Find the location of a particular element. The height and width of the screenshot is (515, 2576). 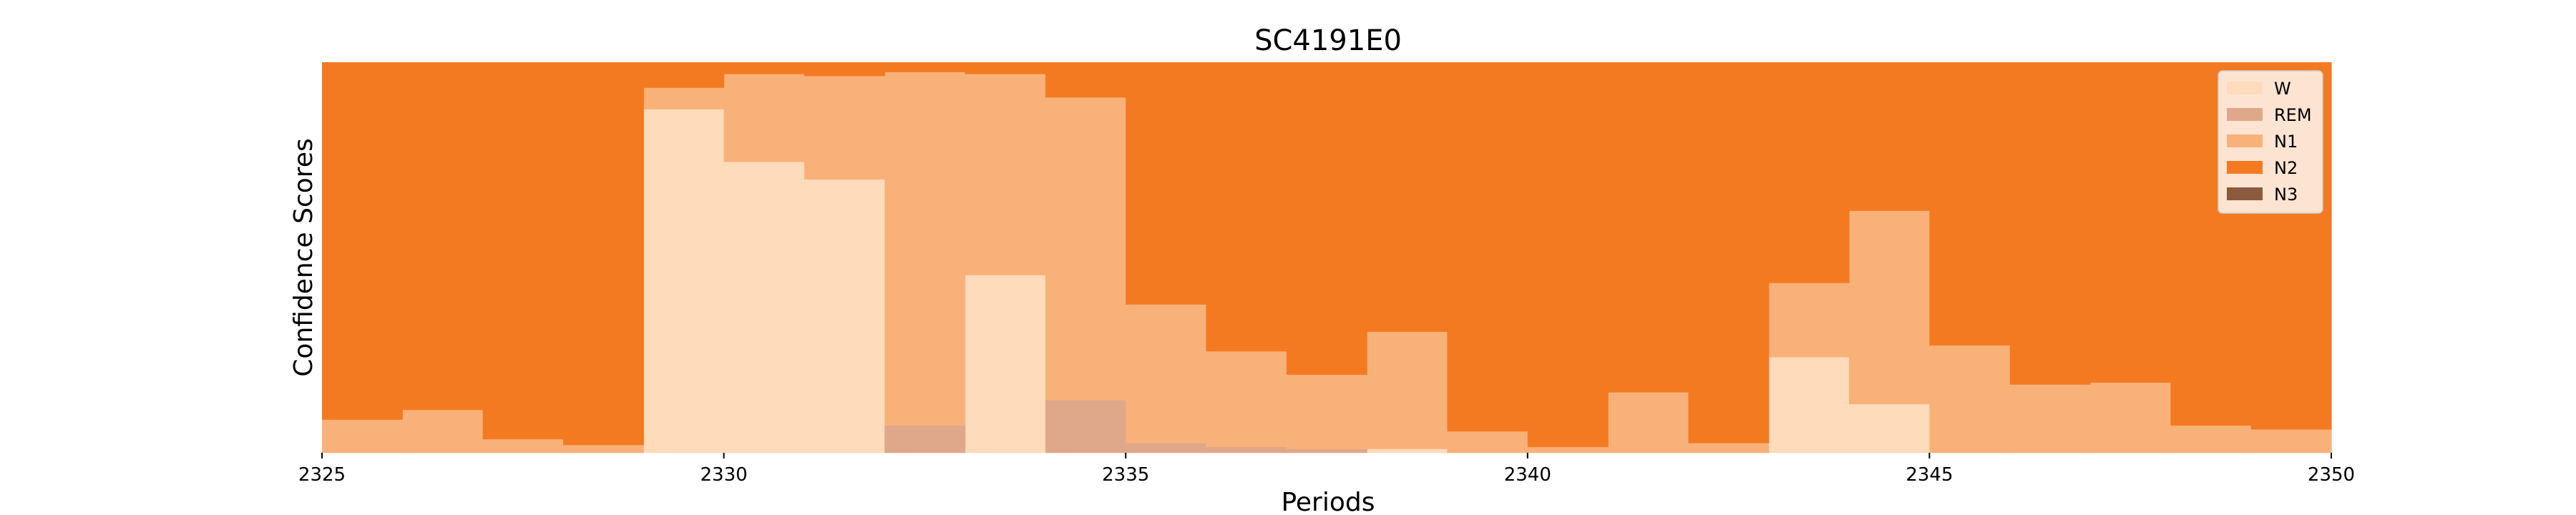

legend-swatch-n2 is located at coordinates (2245, 167).